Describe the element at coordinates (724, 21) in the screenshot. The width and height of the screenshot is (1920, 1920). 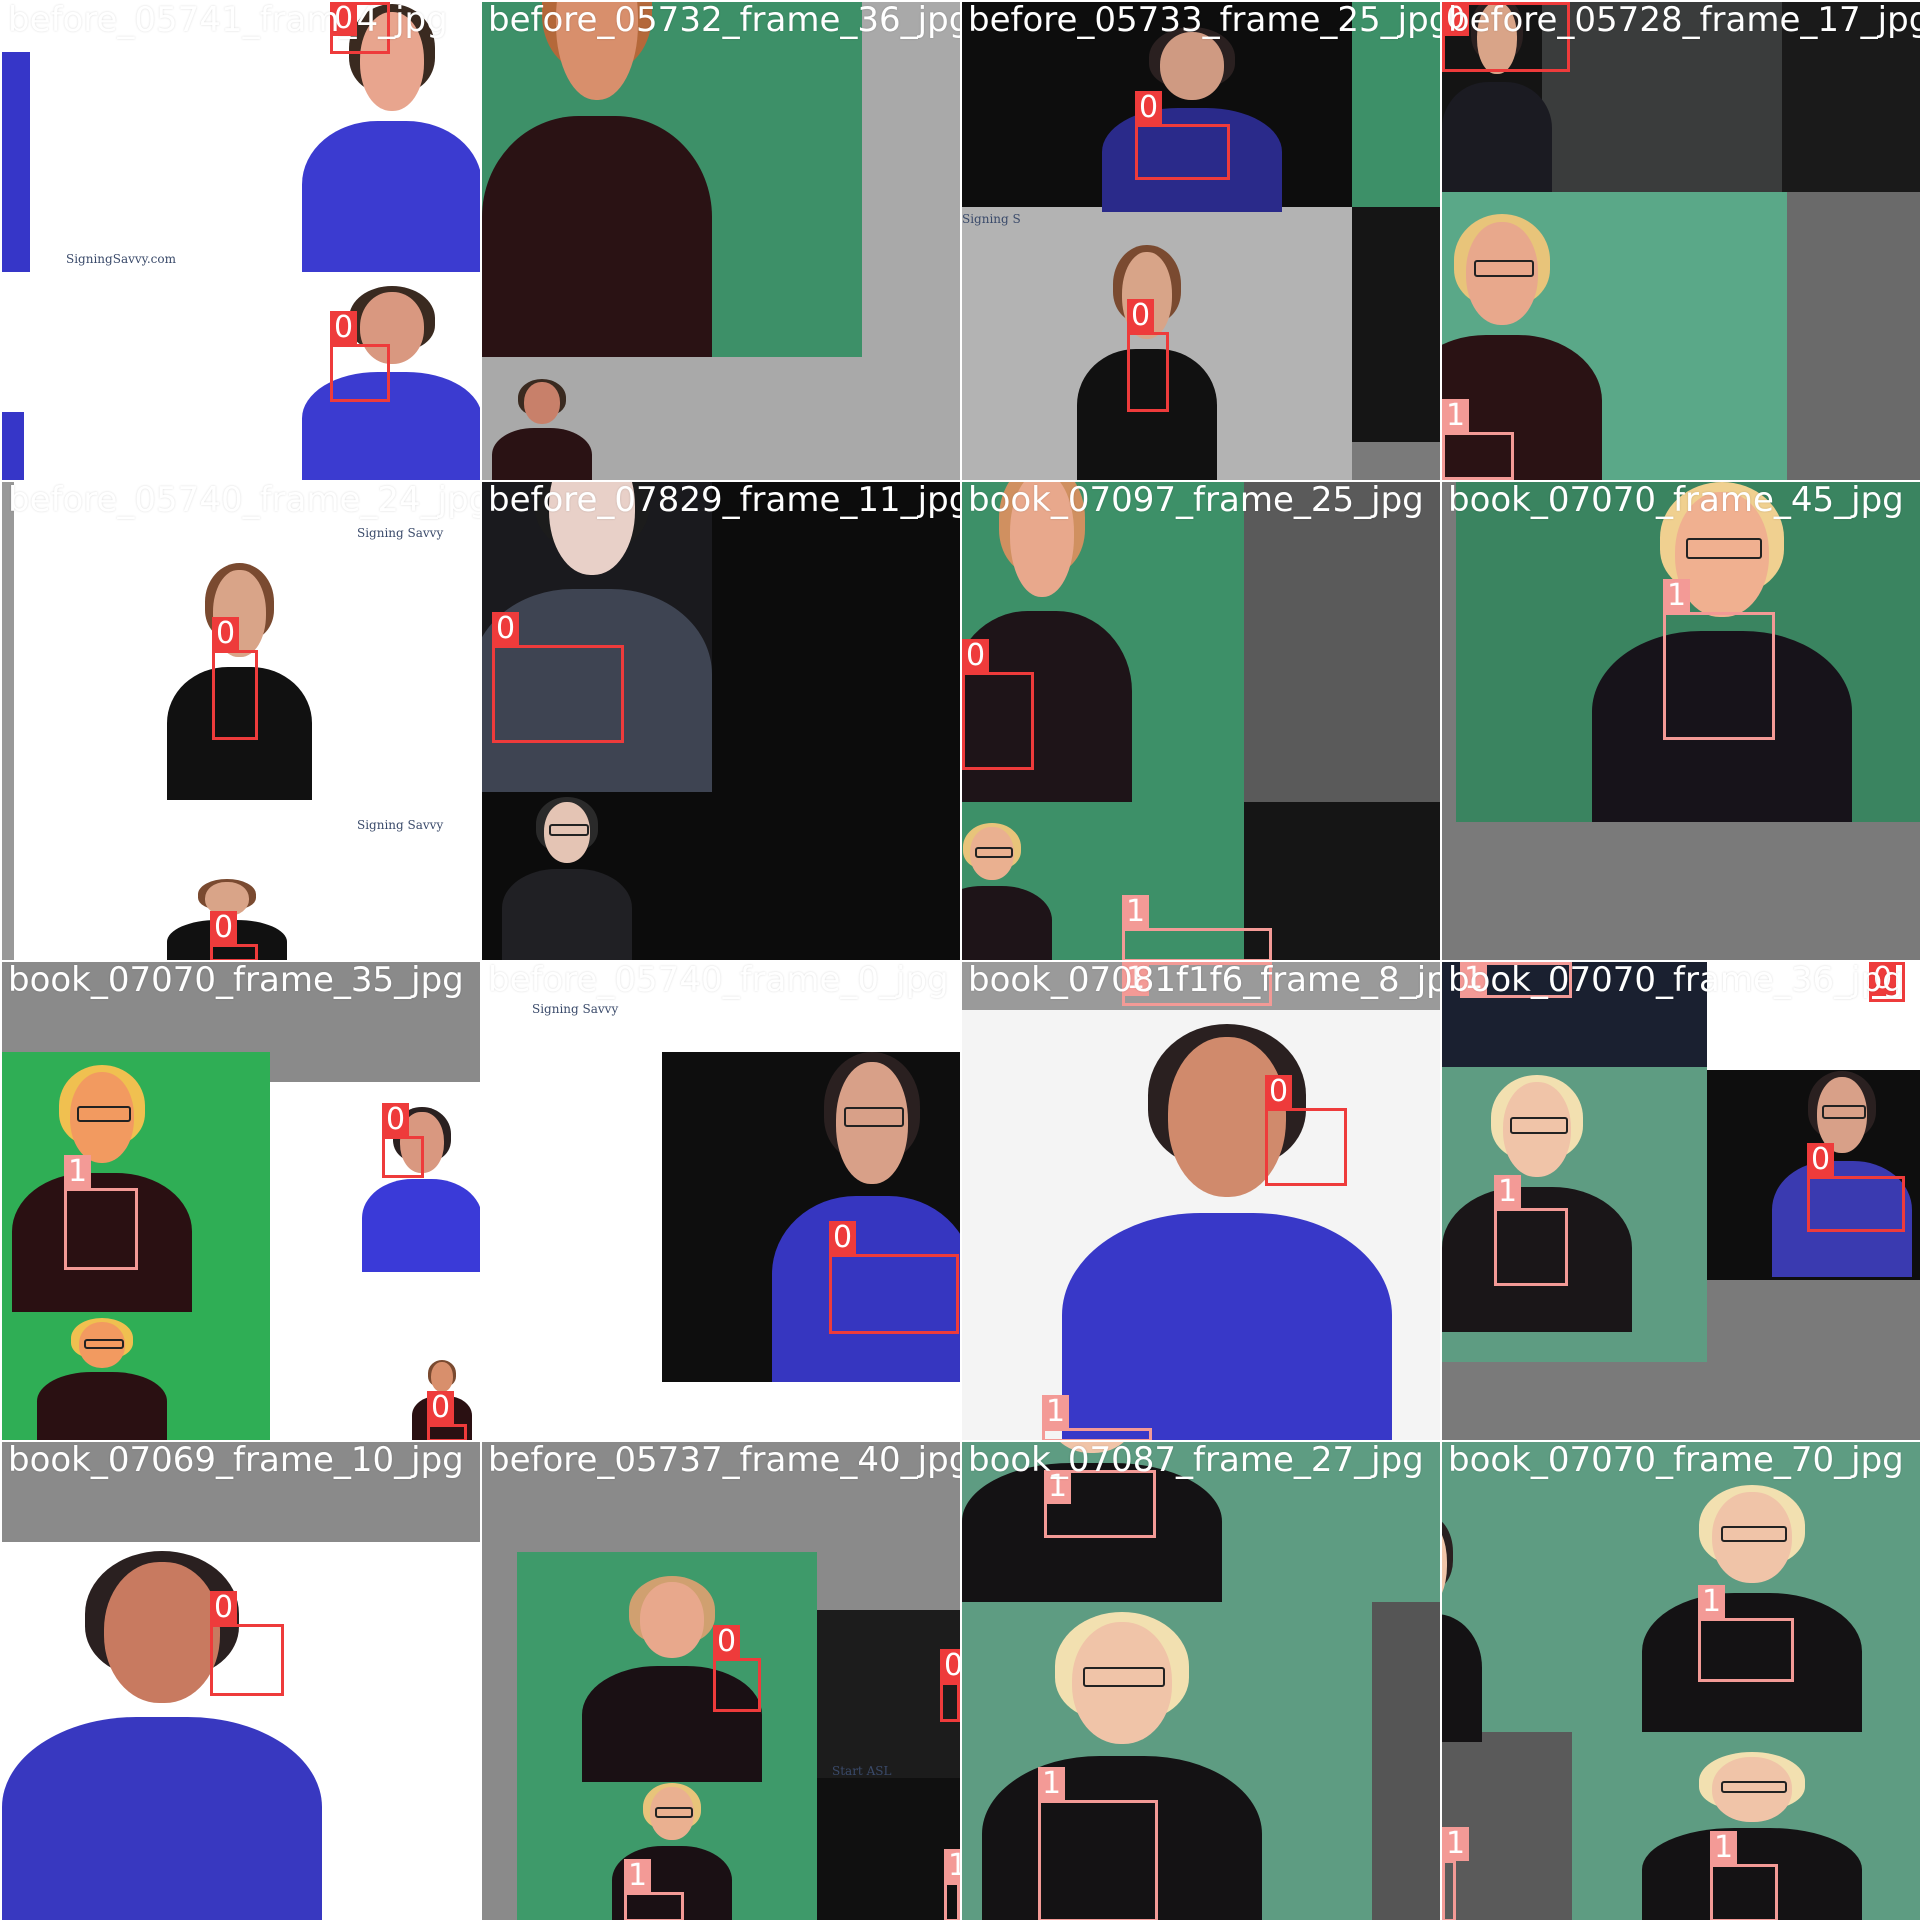
I see `tile-filename-label: before_05732_frame_36_jpg` at that location.